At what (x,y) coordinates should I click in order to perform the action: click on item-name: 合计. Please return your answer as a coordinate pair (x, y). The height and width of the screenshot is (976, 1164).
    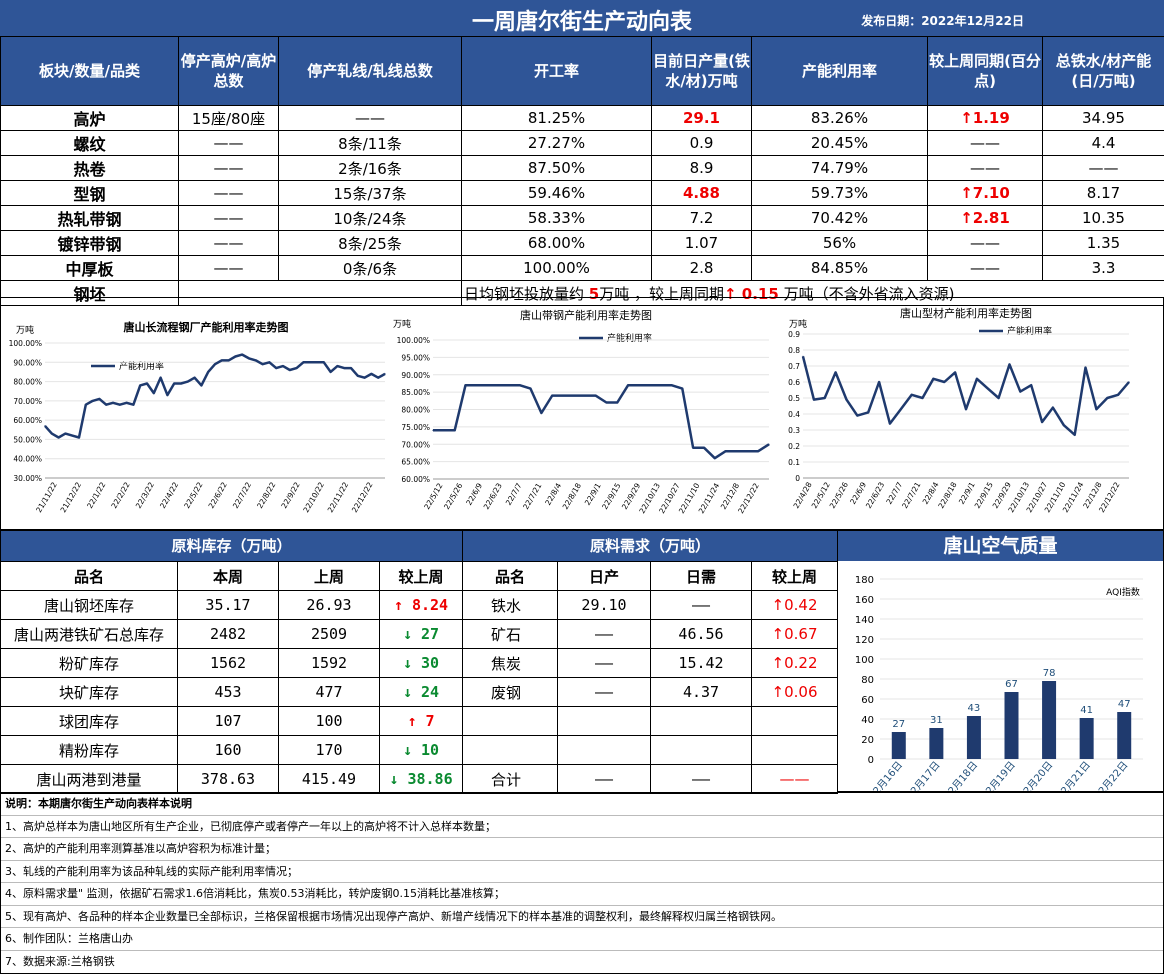
    Looking at the image, I should click on (510, 779).